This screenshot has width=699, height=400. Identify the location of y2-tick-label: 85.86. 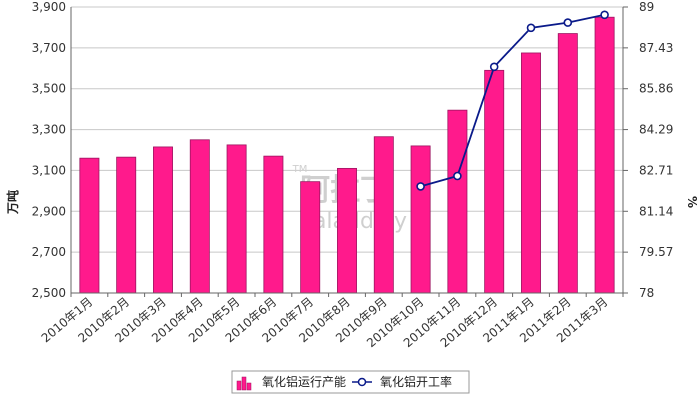
(656, 89).